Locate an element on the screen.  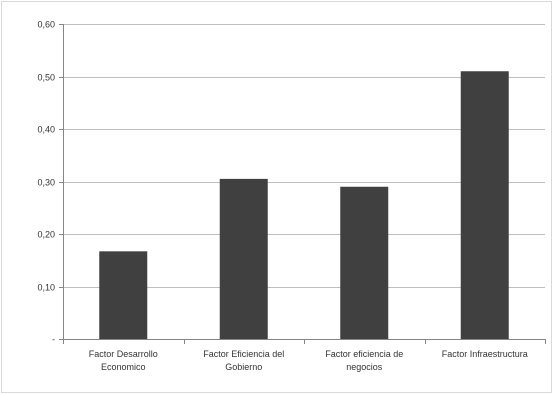
y-tick-label: 0,40 is located at coordinates (46, 130).